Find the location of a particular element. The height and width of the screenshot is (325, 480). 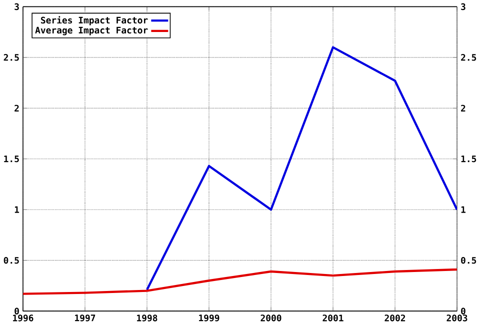

y2-tick-label: 0 is located at coordinates (16, 311).